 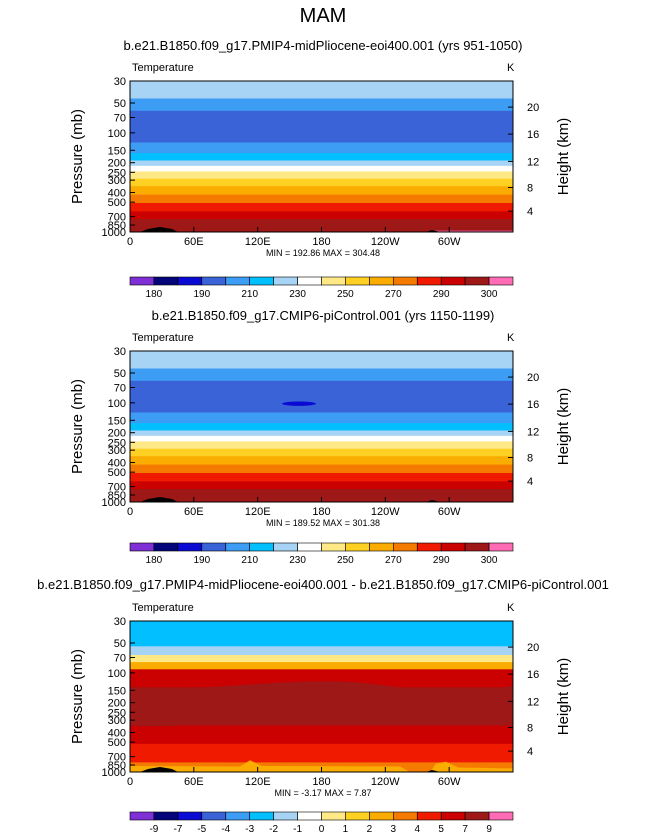 What do you see at coordinates (163, 338) in the screenshot?
I see `field-label: Temperature` at bounding box center [163, 338].